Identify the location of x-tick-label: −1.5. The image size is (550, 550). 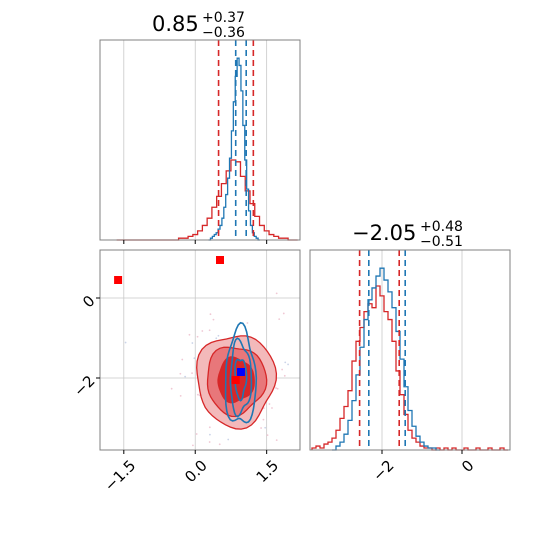
(120, 475).